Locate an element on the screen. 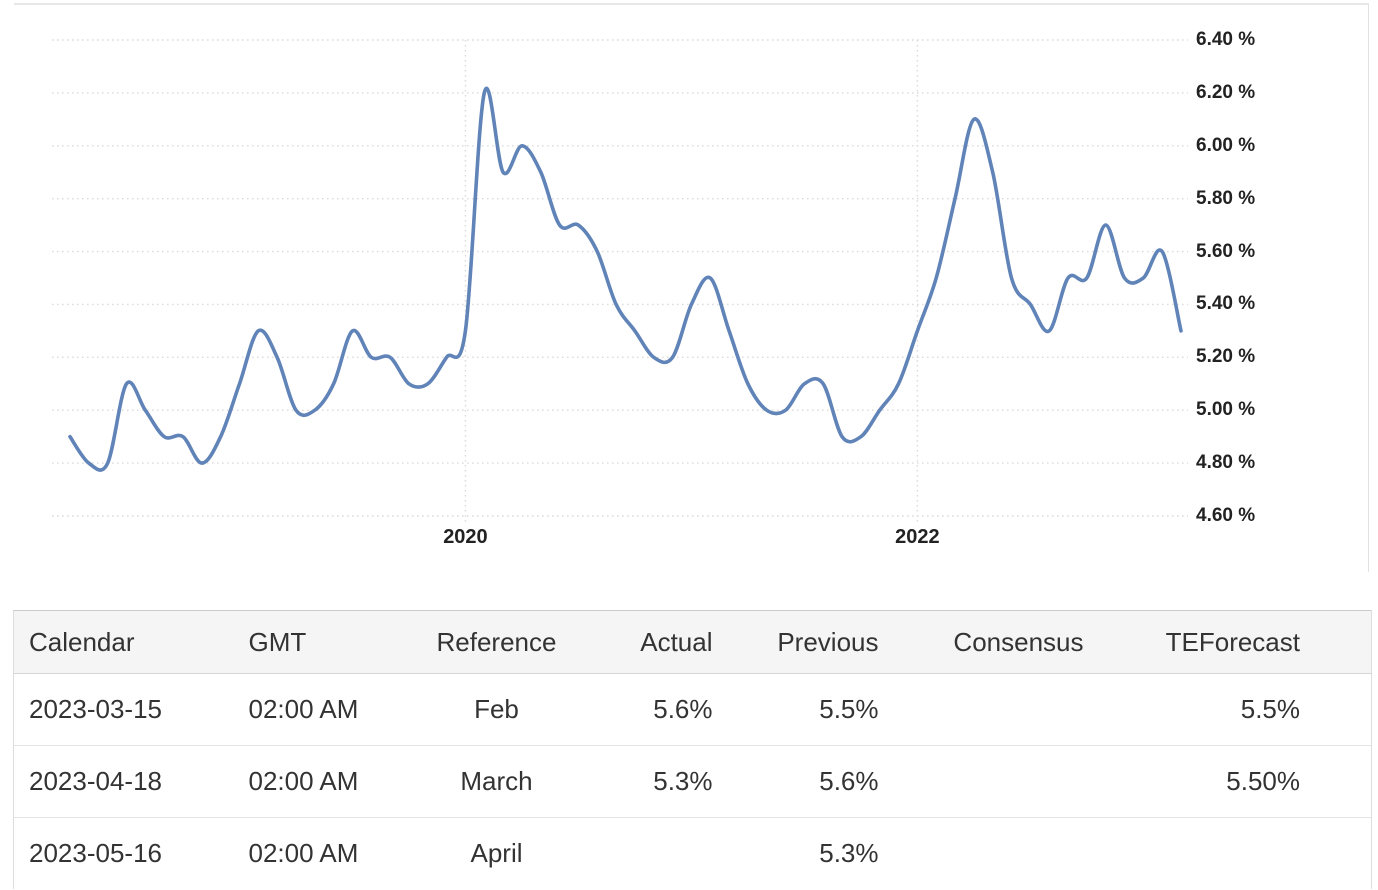 This screenshot has width=1378, height=890. cell-actual: 5.3% is located at coordinates (644, 781).